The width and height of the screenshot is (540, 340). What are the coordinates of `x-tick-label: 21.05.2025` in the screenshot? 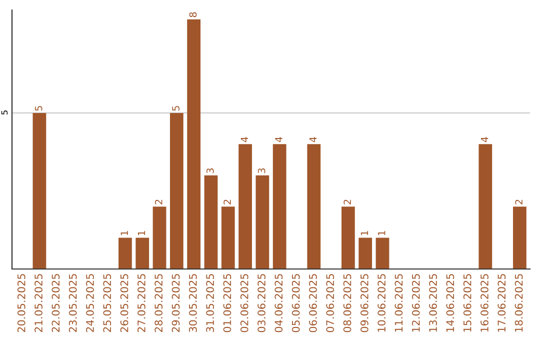 It's located at (38, 303).